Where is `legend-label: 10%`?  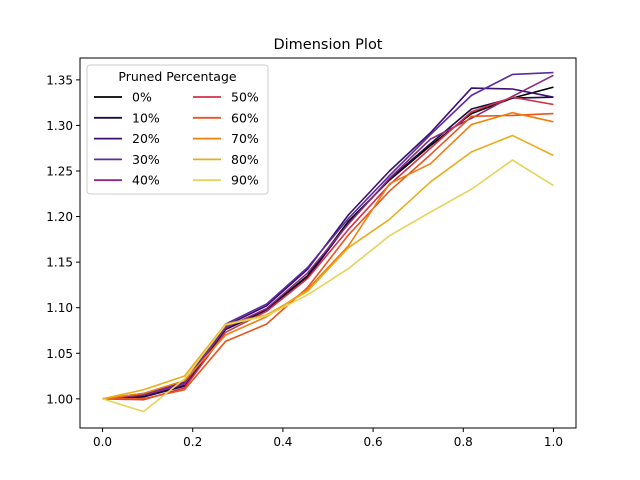
legend-label: 10% is located at coordinates (146, 117).